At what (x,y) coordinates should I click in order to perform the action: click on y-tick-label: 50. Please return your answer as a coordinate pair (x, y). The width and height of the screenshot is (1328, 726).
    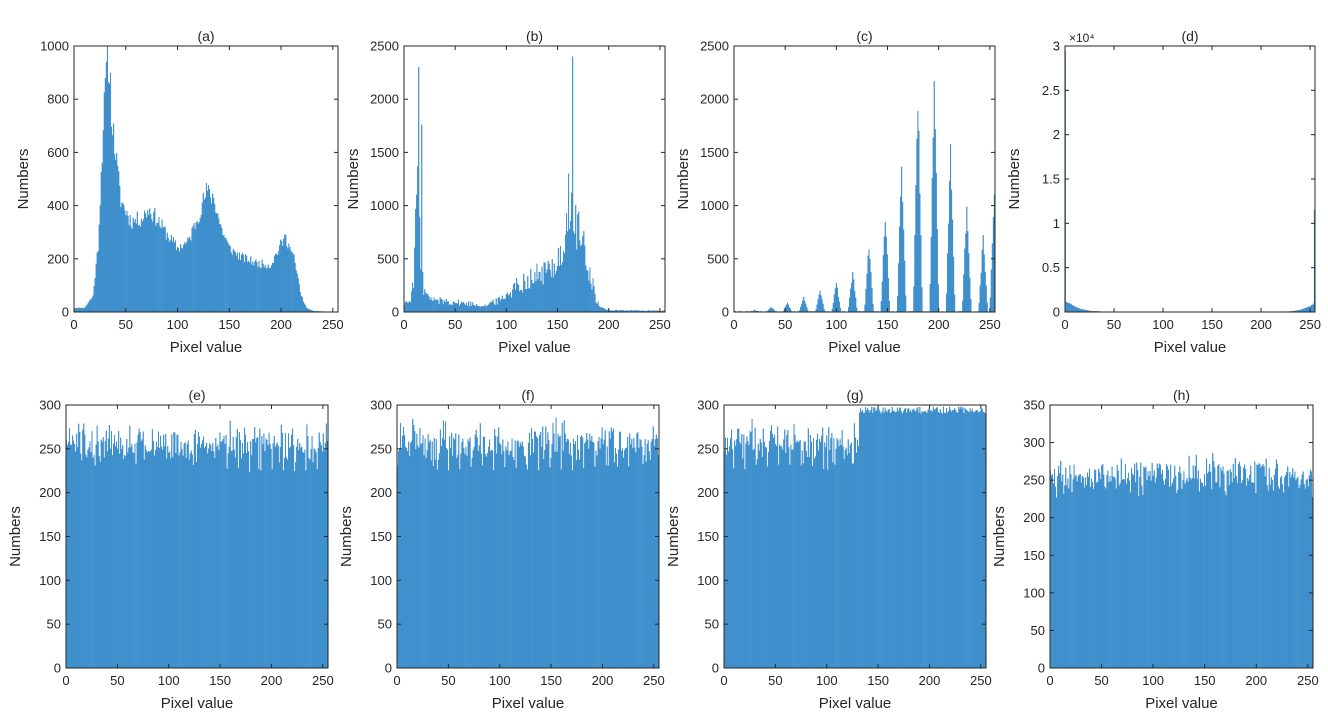
    Looking at the image, I should click on (1038, 630).